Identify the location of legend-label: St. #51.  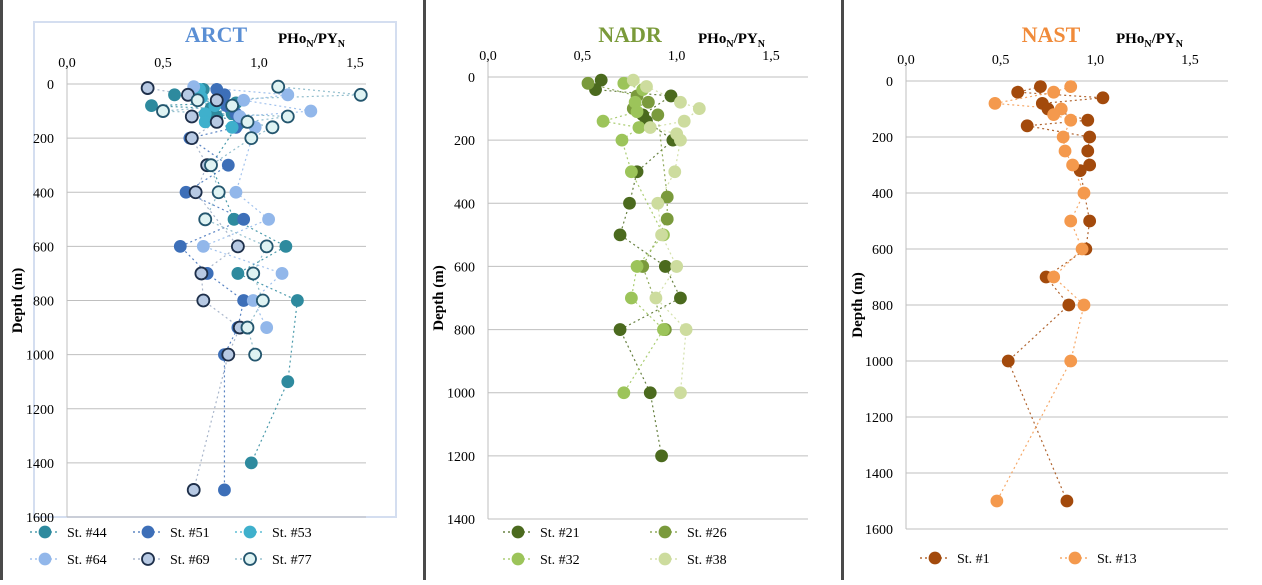
(190, 533).